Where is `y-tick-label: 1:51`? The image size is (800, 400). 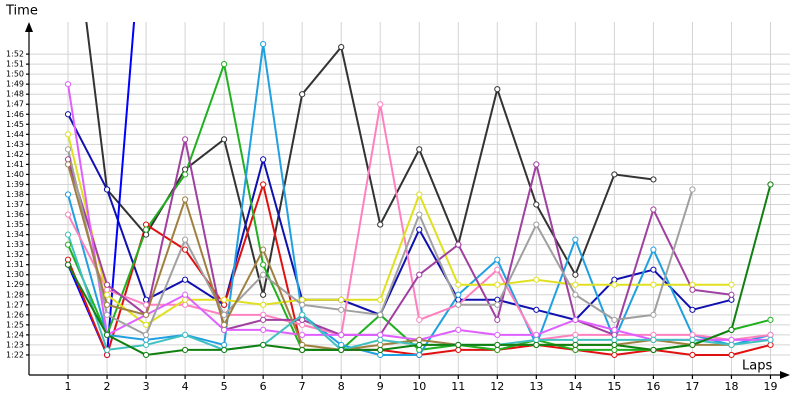 y-tick-label: 1:51 is located at coordinates (15, 64).